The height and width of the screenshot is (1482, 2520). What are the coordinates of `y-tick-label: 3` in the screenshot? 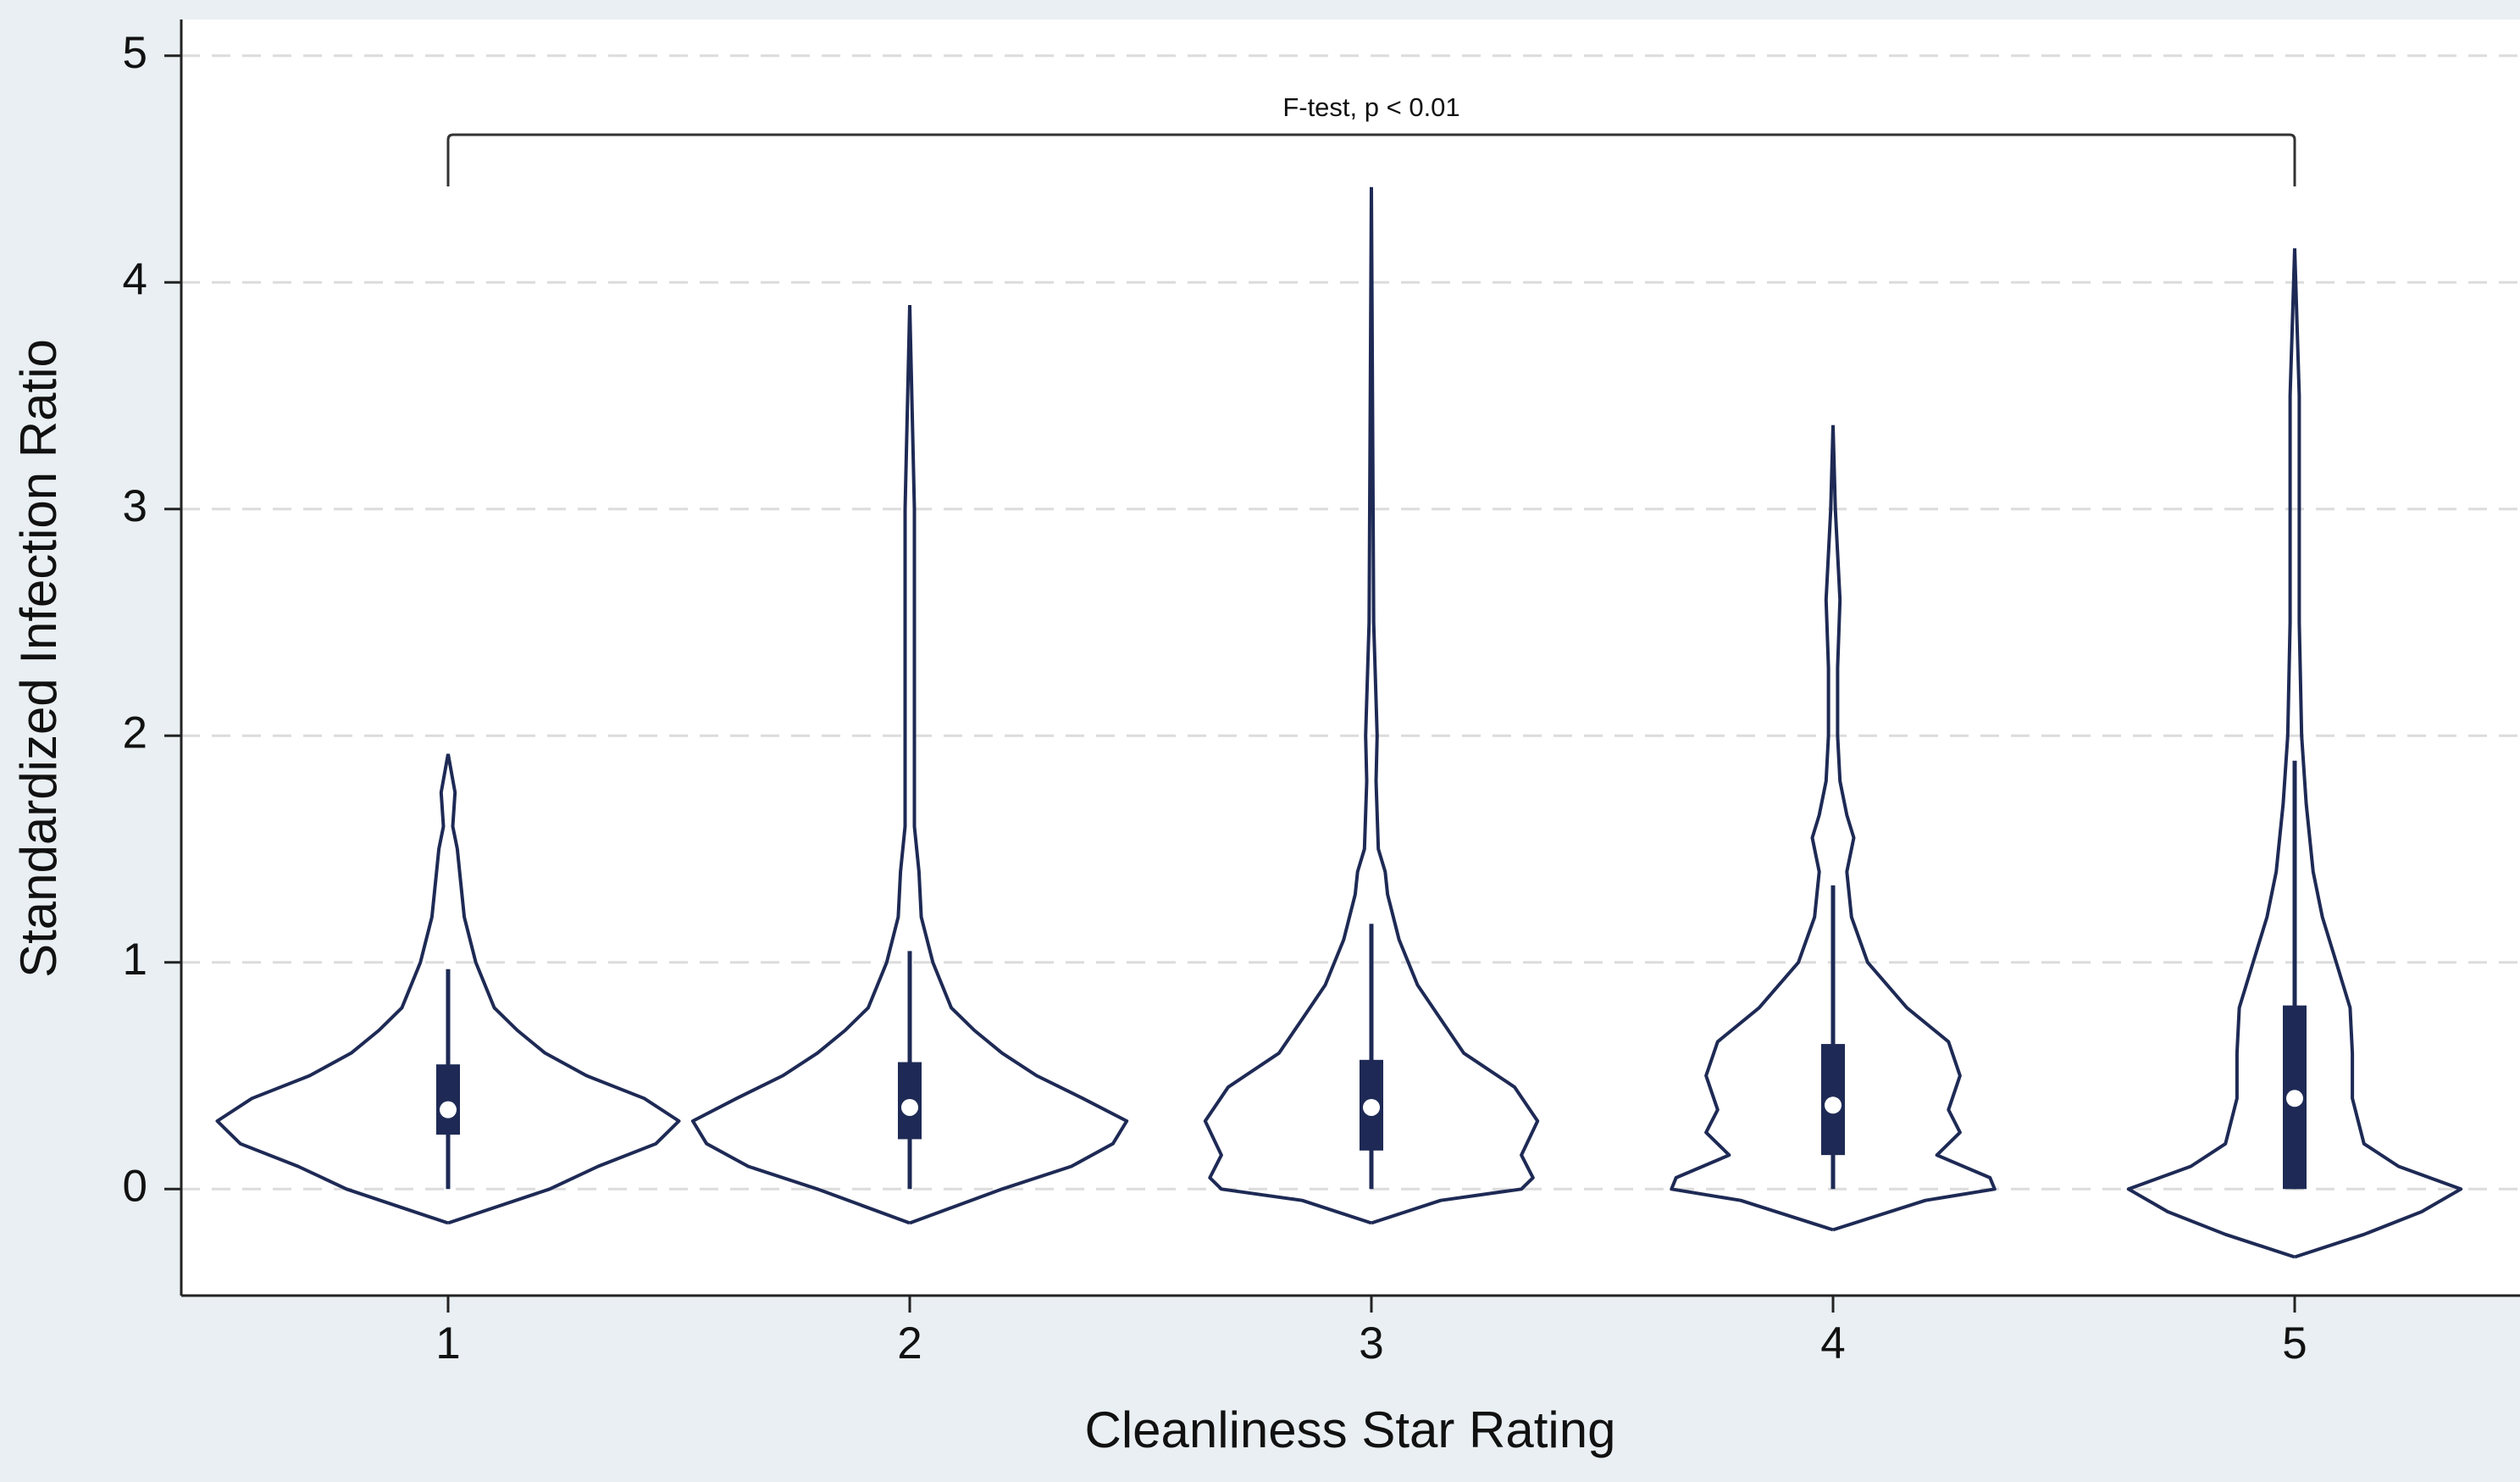 It's located at (135, 506).